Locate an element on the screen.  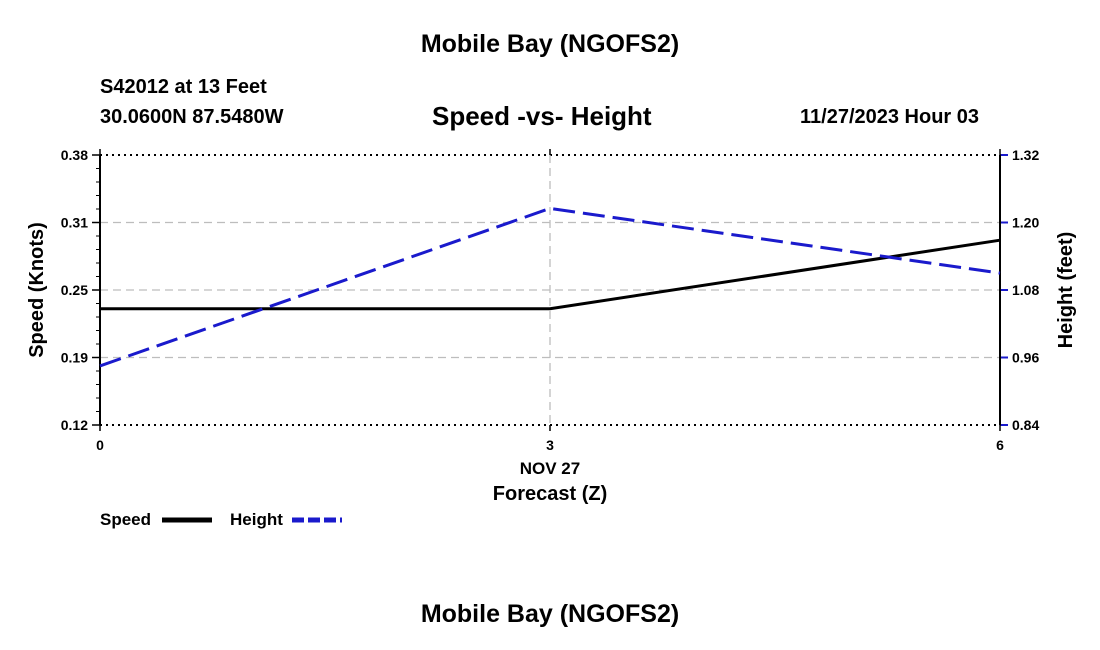
footer-title: Mobile Bay (NGOFS2) is located at coordinates (550, 614).